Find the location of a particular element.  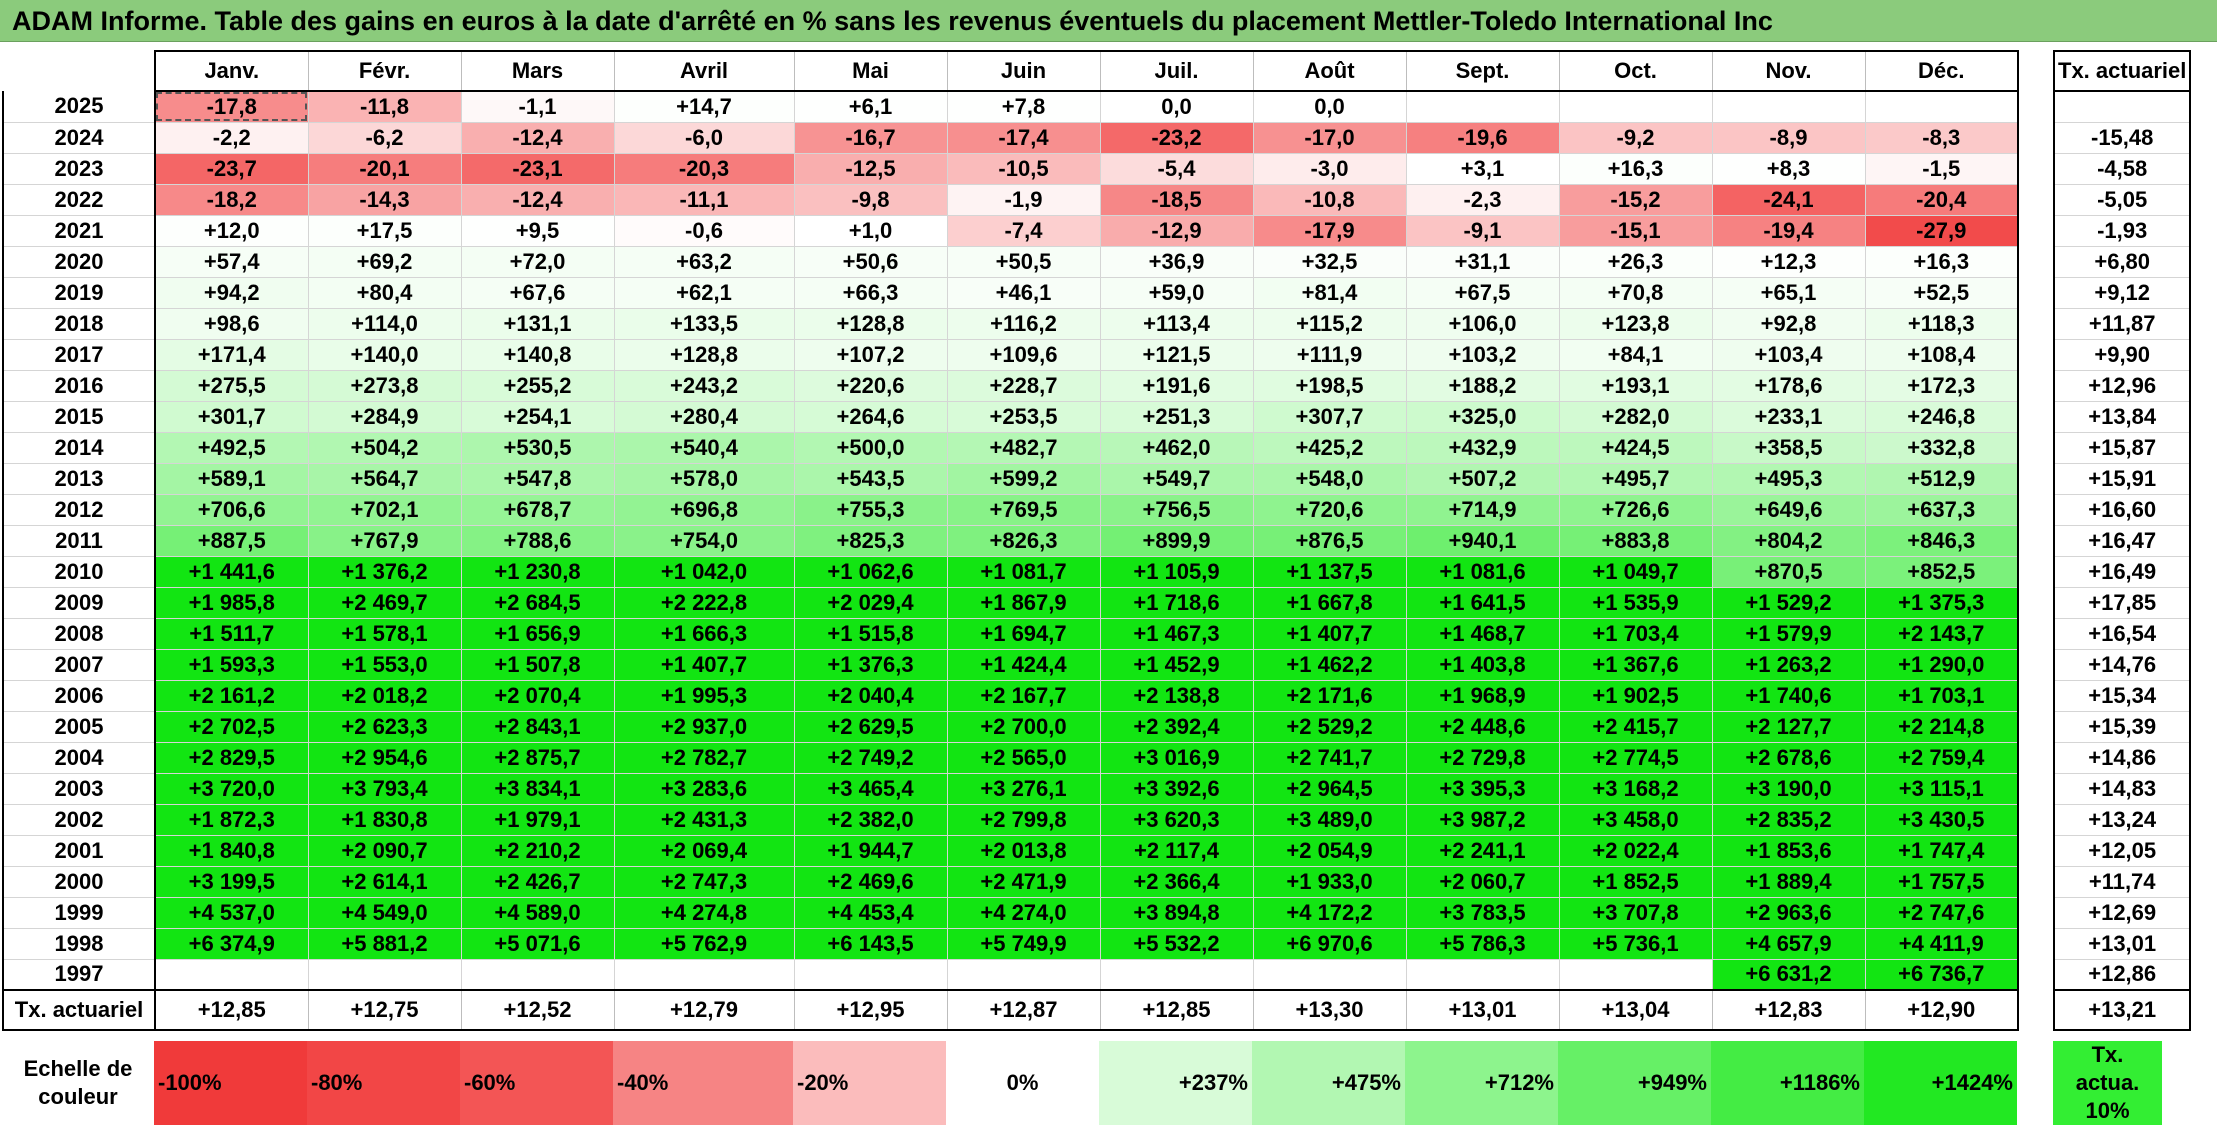

gain-cell: +191,6 is located at coordinates (1176, 386).